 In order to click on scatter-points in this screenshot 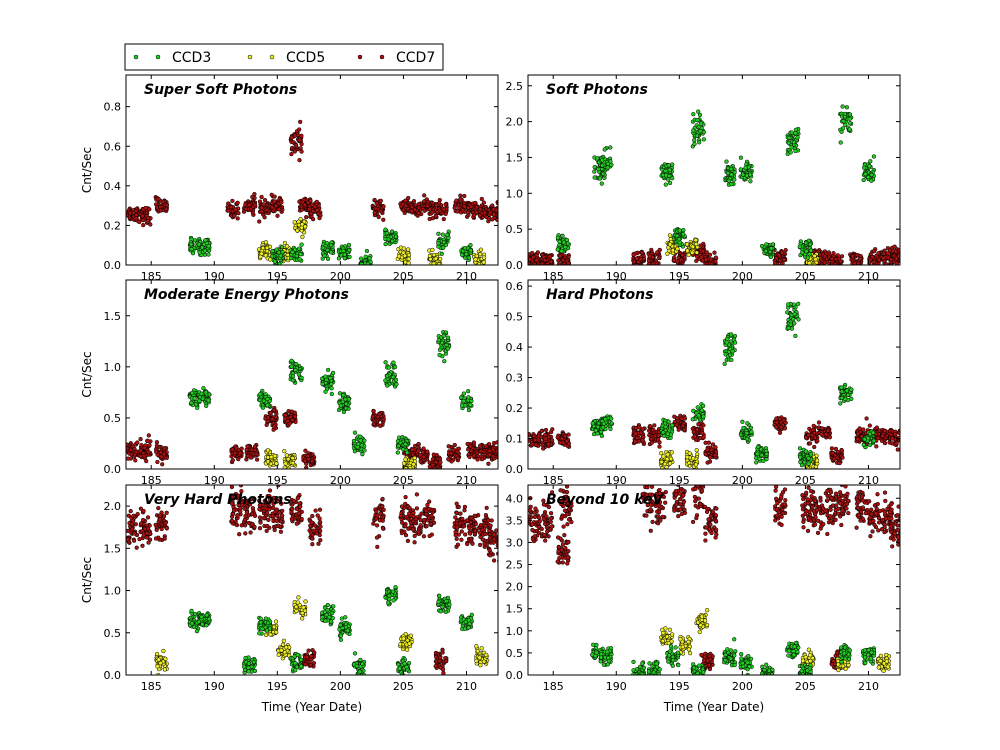, I will do `click(312, 192)`.